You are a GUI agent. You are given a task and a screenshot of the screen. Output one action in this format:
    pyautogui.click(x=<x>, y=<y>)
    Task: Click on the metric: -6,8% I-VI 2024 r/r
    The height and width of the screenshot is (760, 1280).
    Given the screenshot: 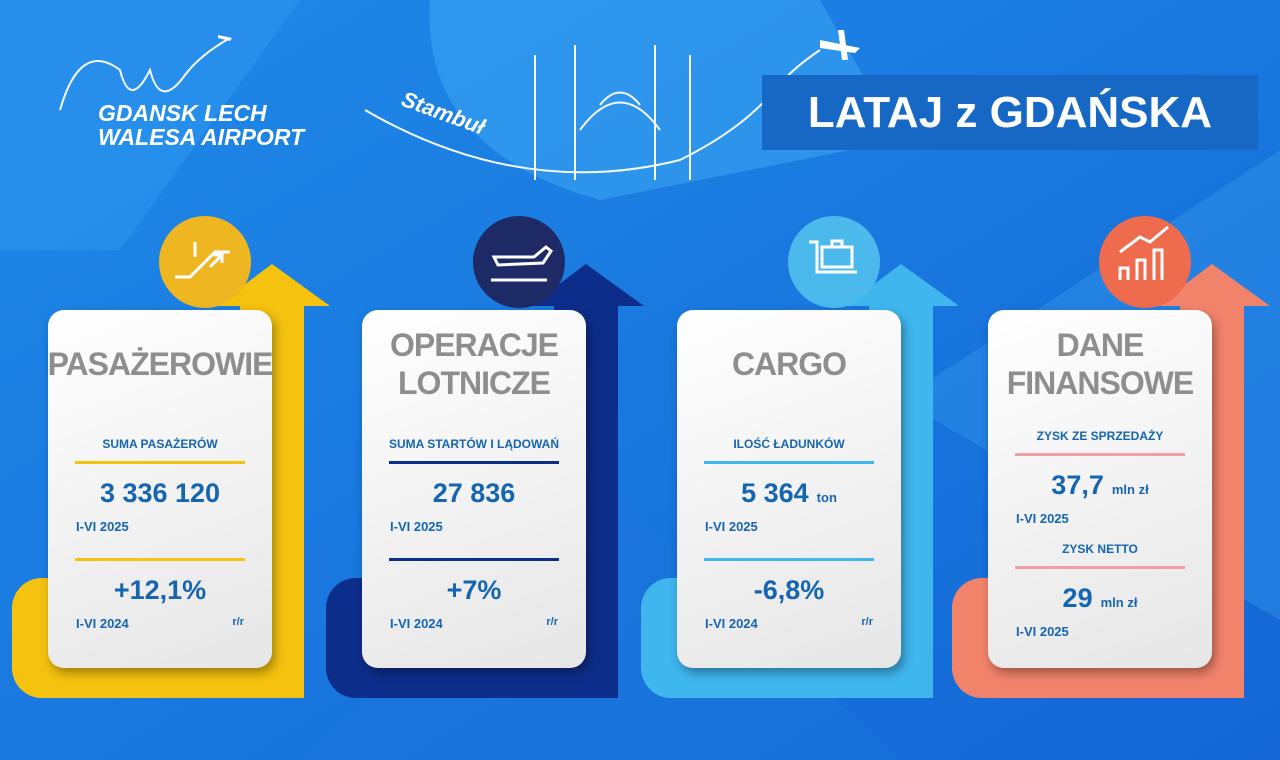 What is the action you would take?
    pyautogui.click(x=789, y=594)
    